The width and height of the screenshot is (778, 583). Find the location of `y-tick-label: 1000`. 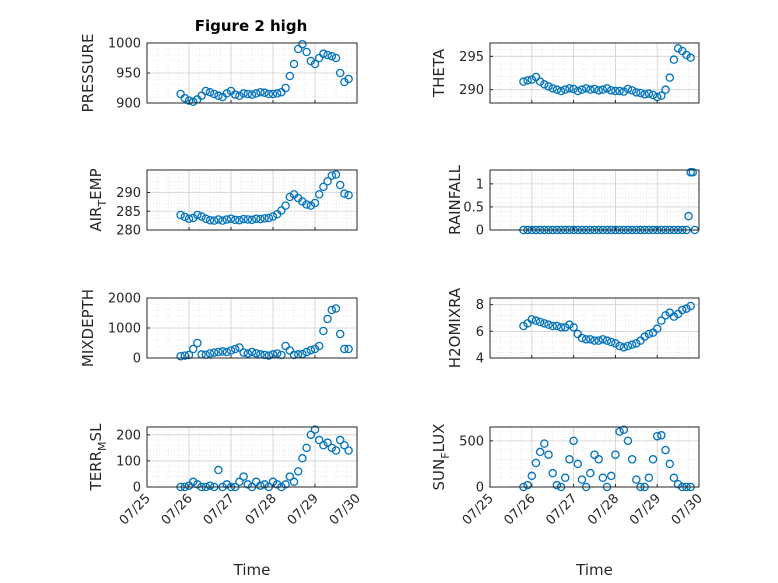

y-tick-label: 1000 is located at coordinates (124, 329).